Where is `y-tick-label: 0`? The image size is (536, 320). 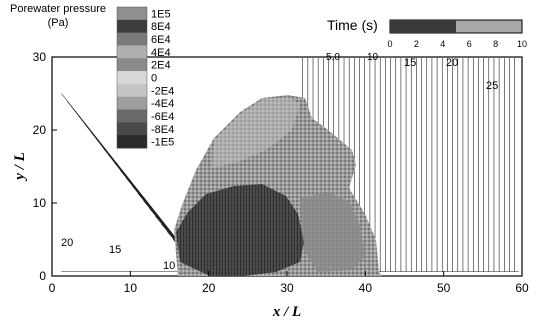
y-tick-label: 0 is located at coordinates (42, 276).